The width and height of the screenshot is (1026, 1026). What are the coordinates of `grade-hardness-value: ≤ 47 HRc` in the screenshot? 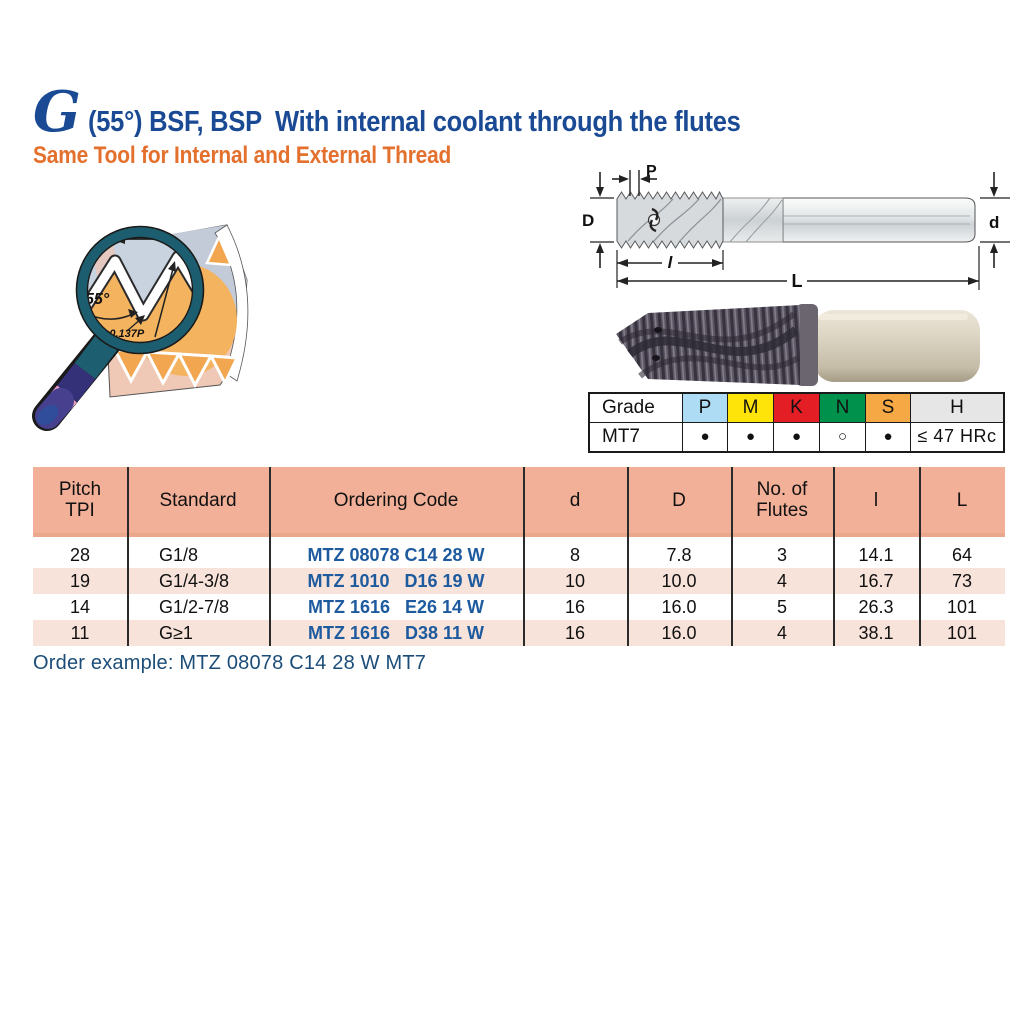 It's located at (957, 436).